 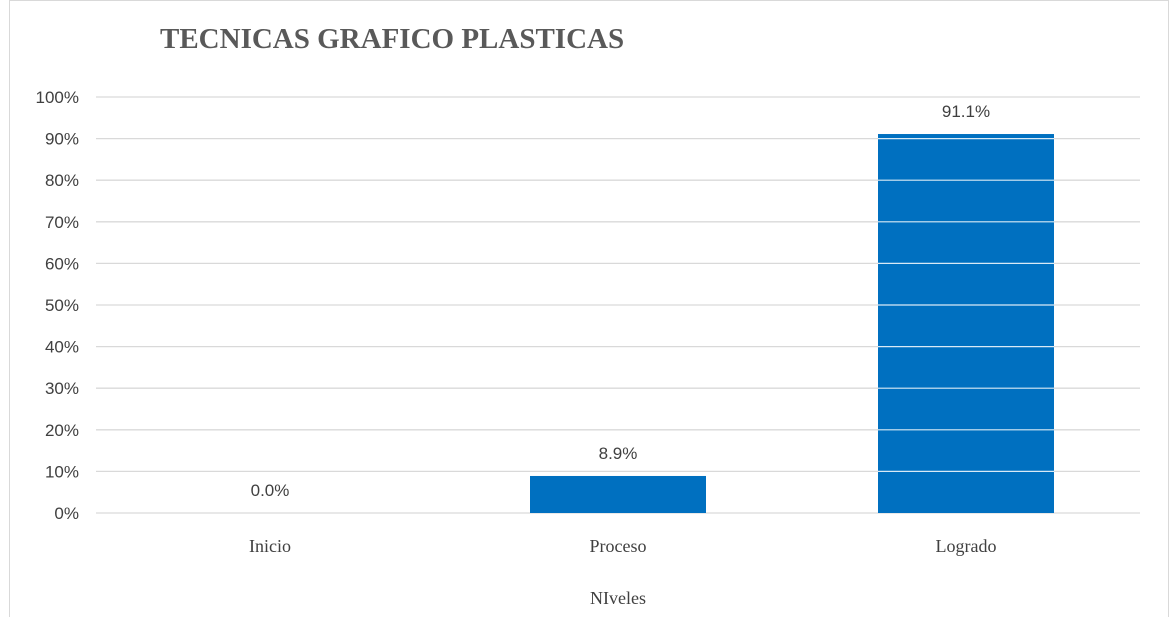 I want to click on y-tick-label: 100%, so click(x=57, y=97).